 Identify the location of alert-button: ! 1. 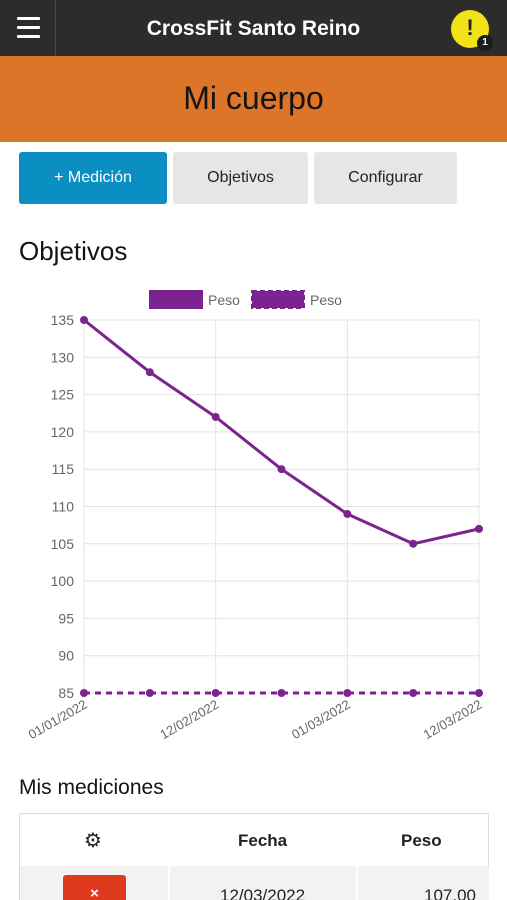
(472, 30).